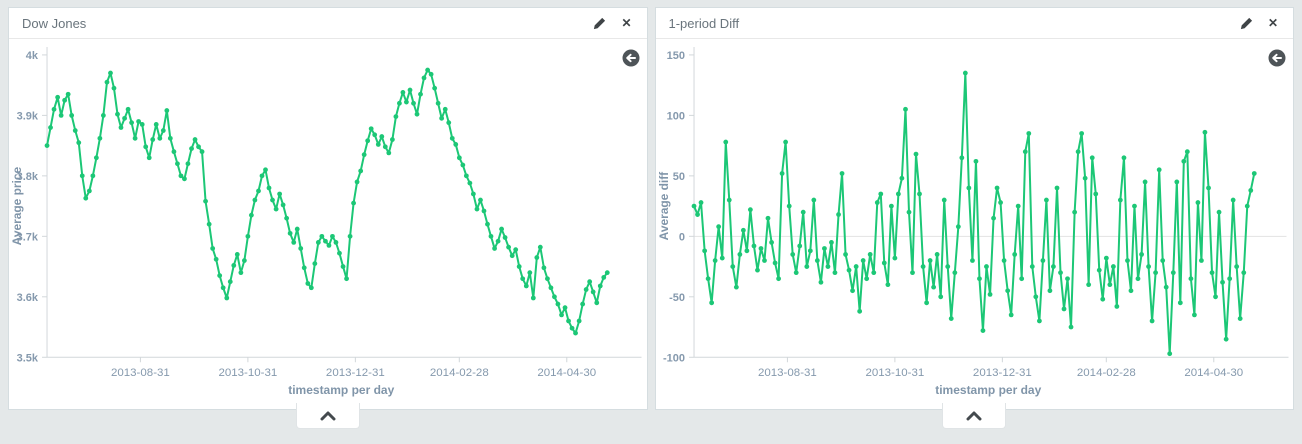 This screenshot has height=444, width=1302. Describe the element at coordinates (28, 177) in the screenshot. I see `y-tick-label: 3.8k` at that location.